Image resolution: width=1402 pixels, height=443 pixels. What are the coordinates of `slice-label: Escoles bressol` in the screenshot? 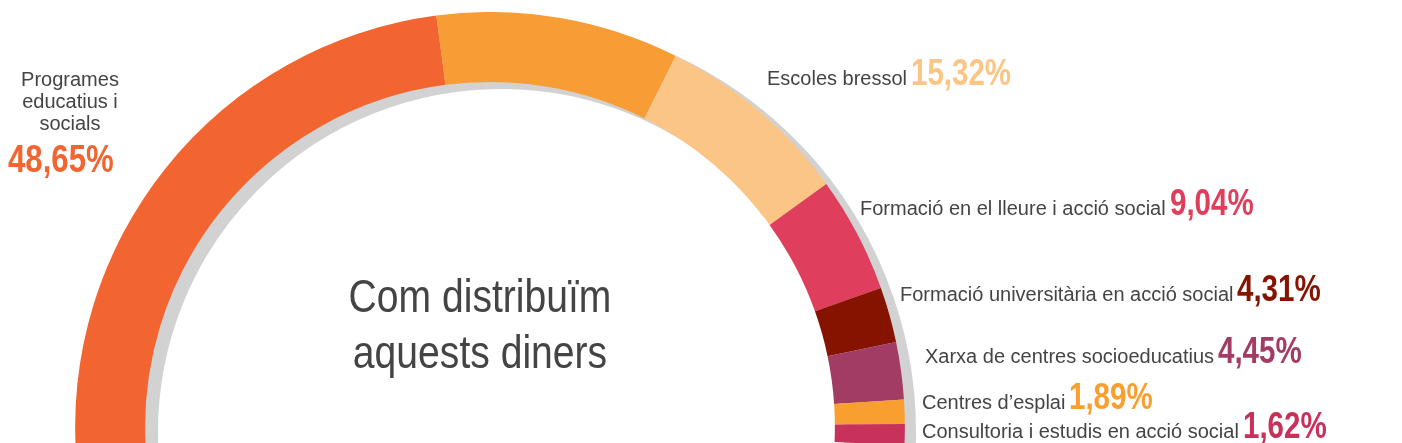 It's located at (837, 78).